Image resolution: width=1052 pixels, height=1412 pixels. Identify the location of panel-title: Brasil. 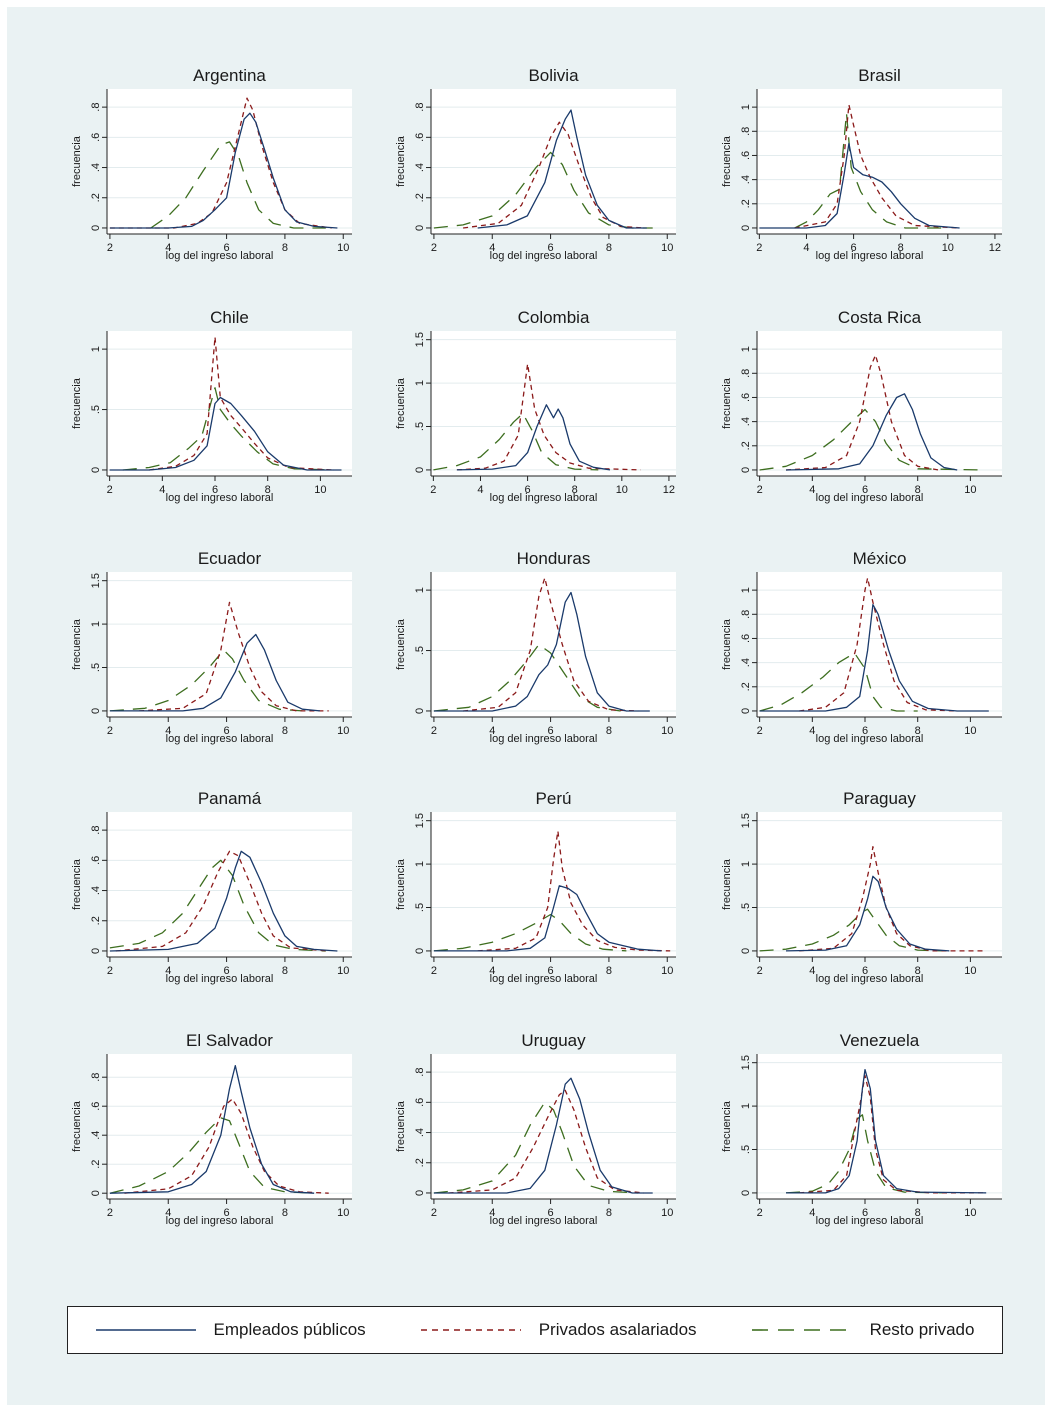
(879, 75).